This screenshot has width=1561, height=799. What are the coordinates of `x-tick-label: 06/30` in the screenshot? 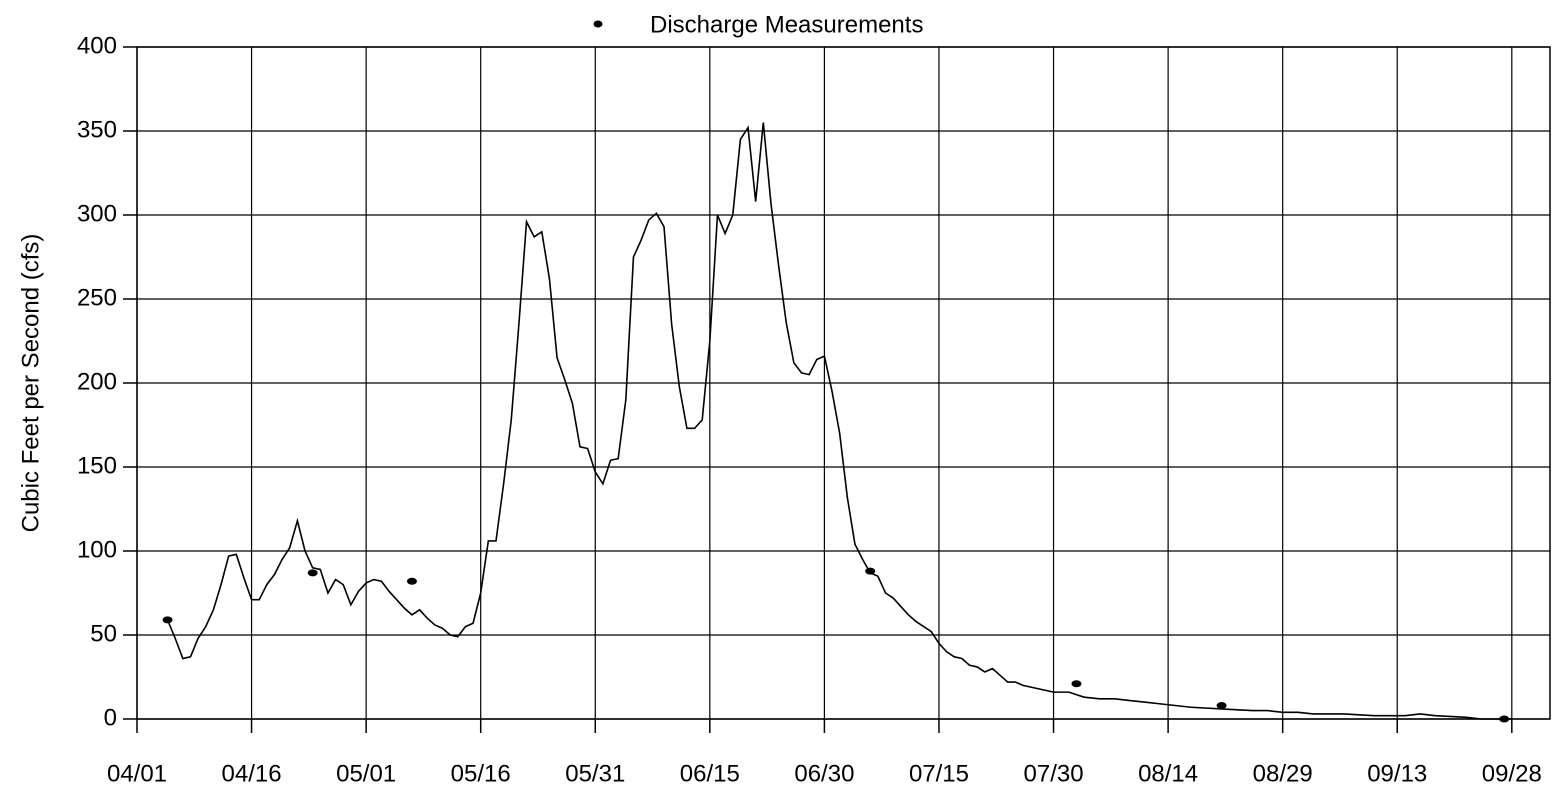 It's located at (824, 773).